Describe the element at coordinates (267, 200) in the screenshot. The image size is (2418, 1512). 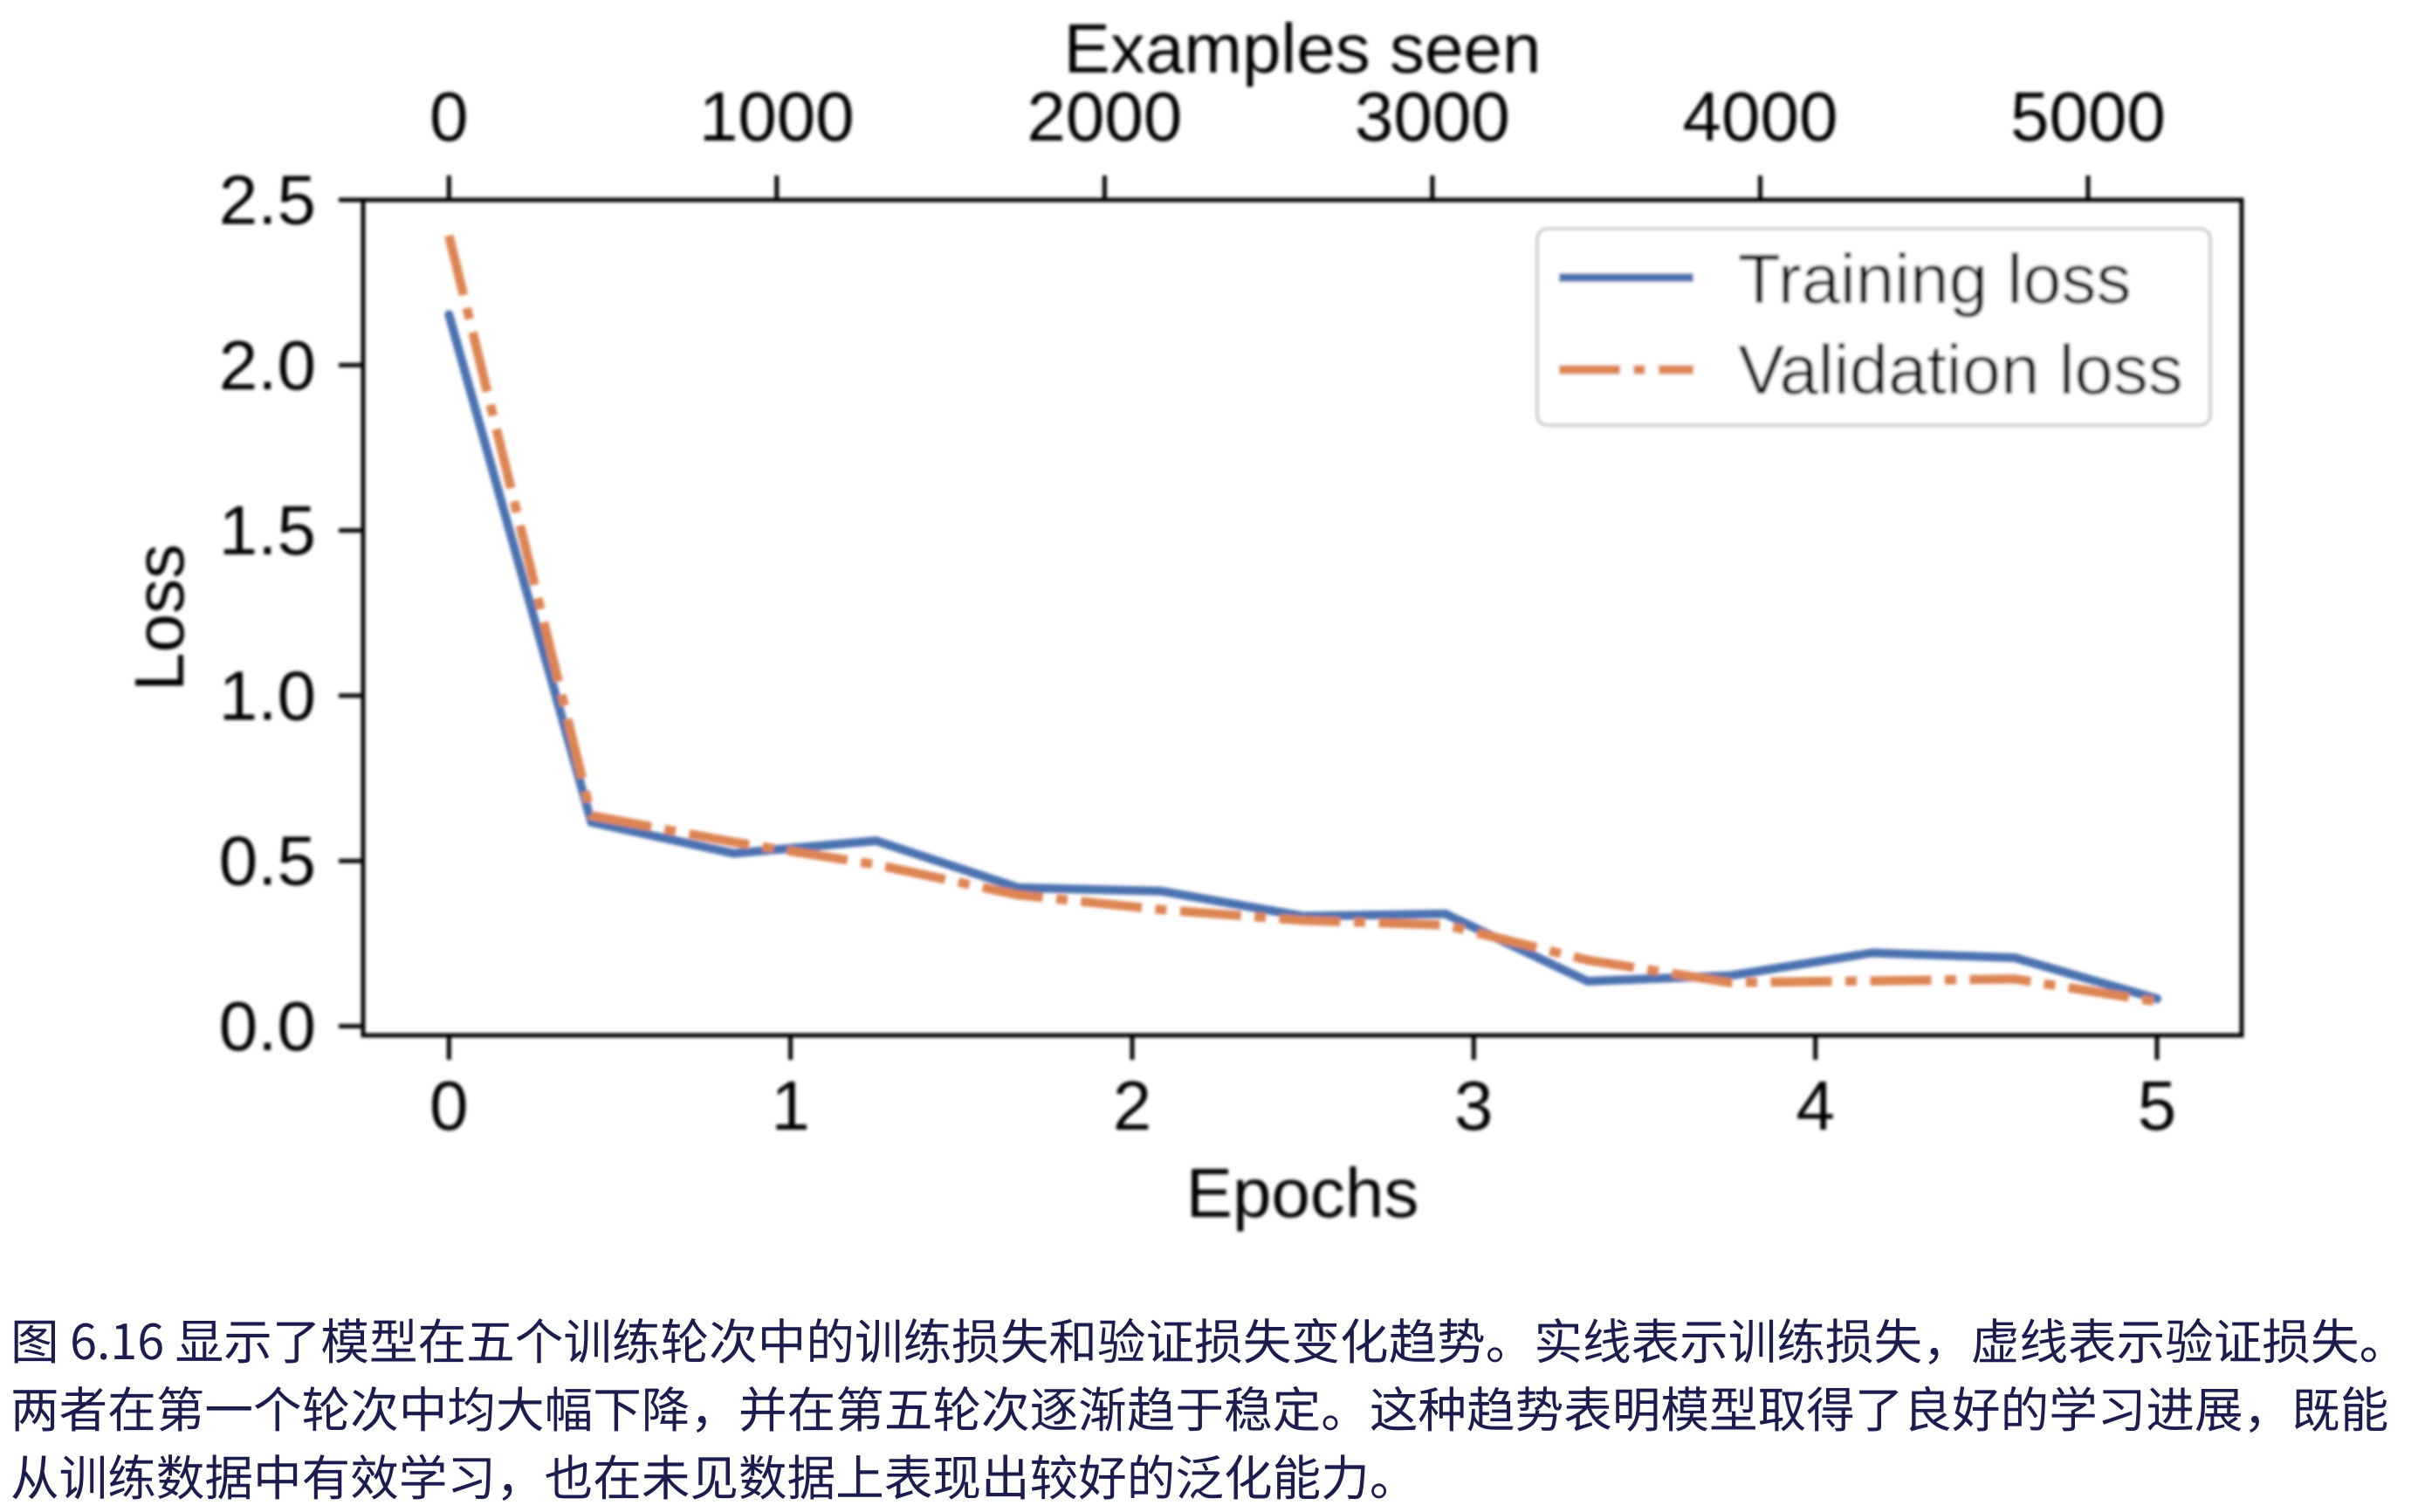
I see `svg-text: 2.5` at that location.